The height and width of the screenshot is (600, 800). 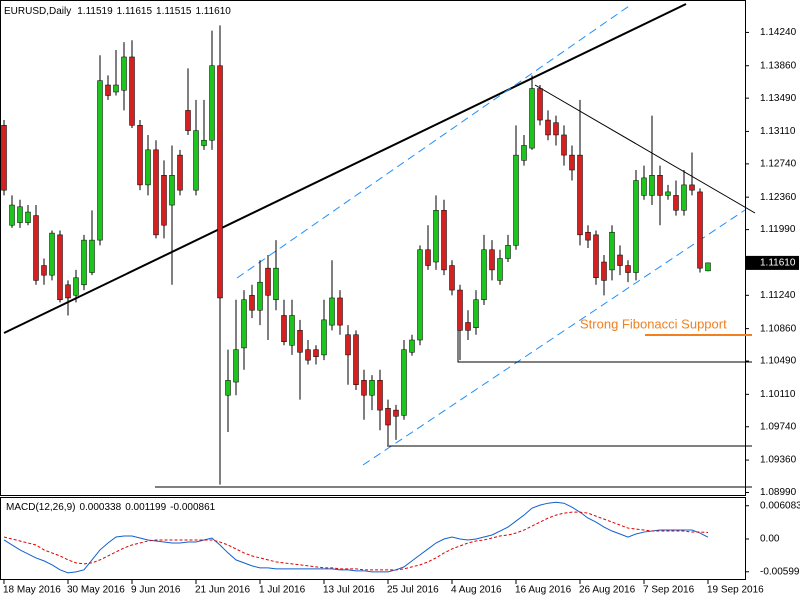 I want to click on price-box-label: 1.11610, so click(x=778, y=263).